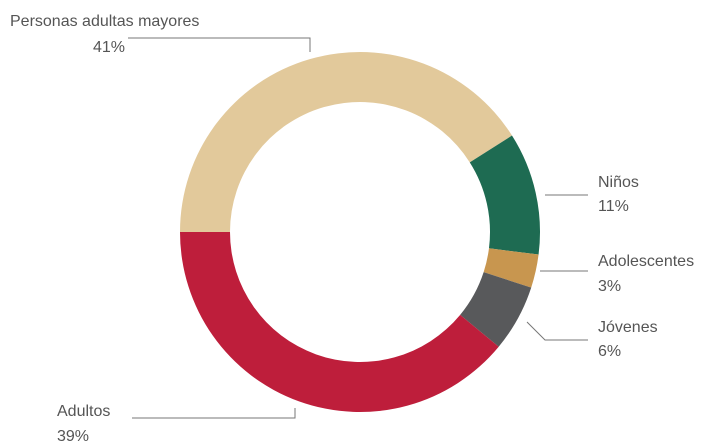  I want to click on value-label: 41%, so click(109, 47).